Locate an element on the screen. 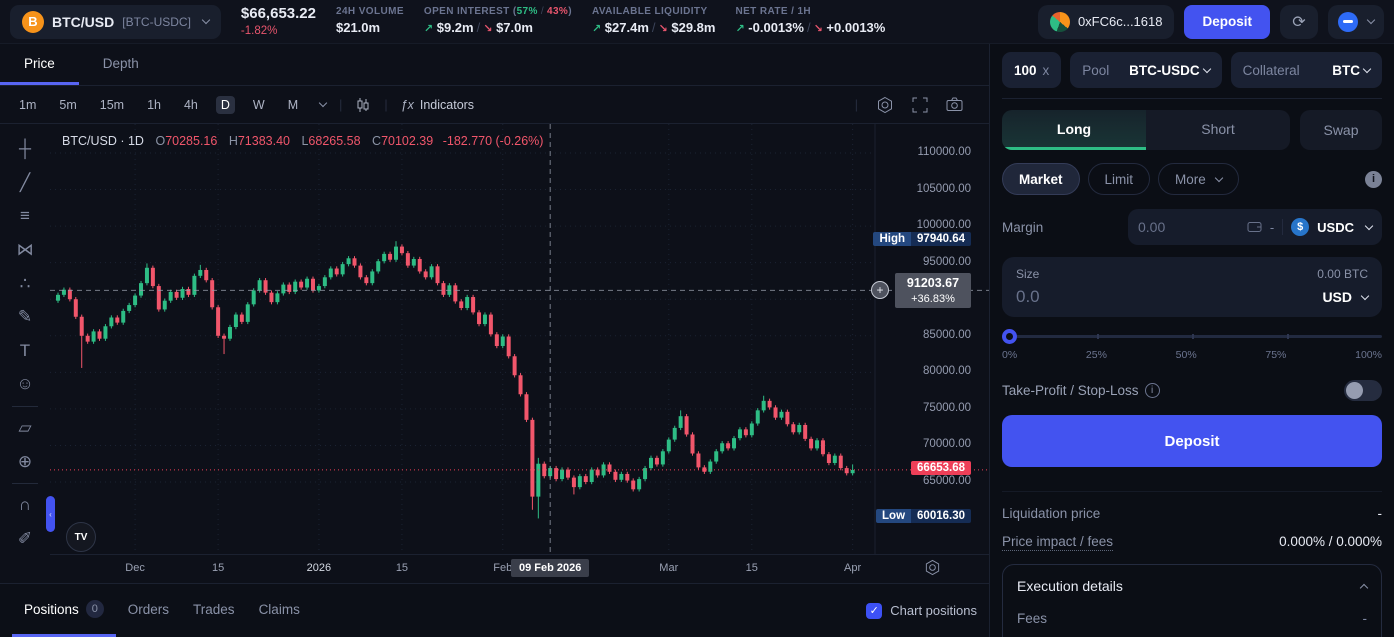 The image size is (1394, 637). add-alert-icon: + is located at coordinates (880, 290).